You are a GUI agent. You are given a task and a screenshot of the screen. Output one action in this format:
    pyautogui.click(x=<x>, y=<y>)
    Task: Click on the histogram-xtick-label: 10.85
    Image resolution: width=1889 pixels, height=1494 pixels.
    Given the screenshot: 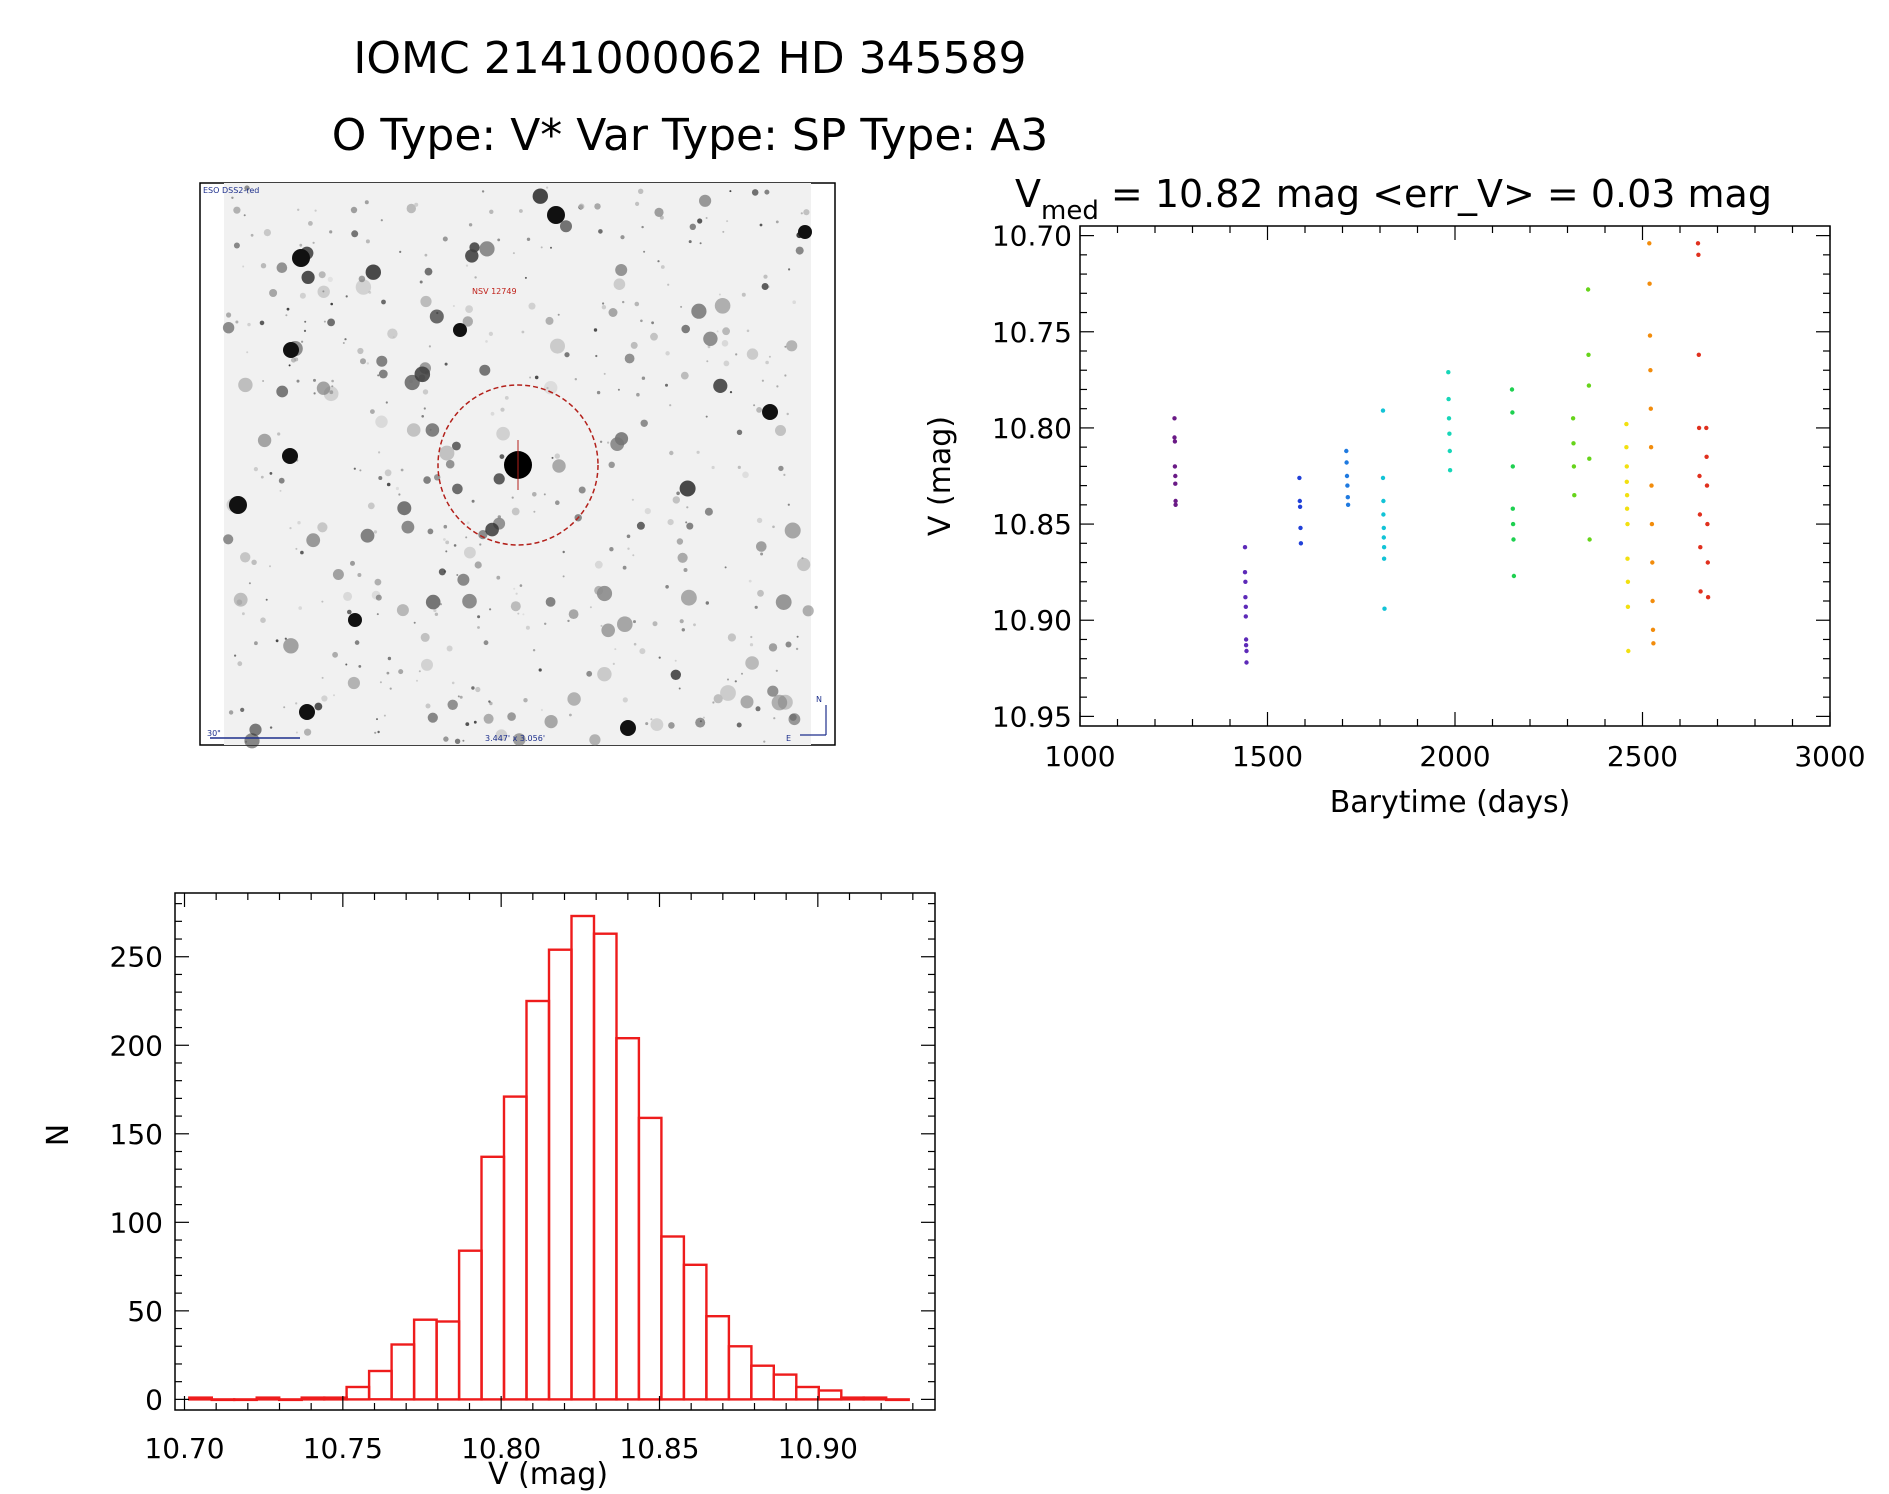 What is the action you would take?
    pyautogui.click(x=659, y=1448)
    